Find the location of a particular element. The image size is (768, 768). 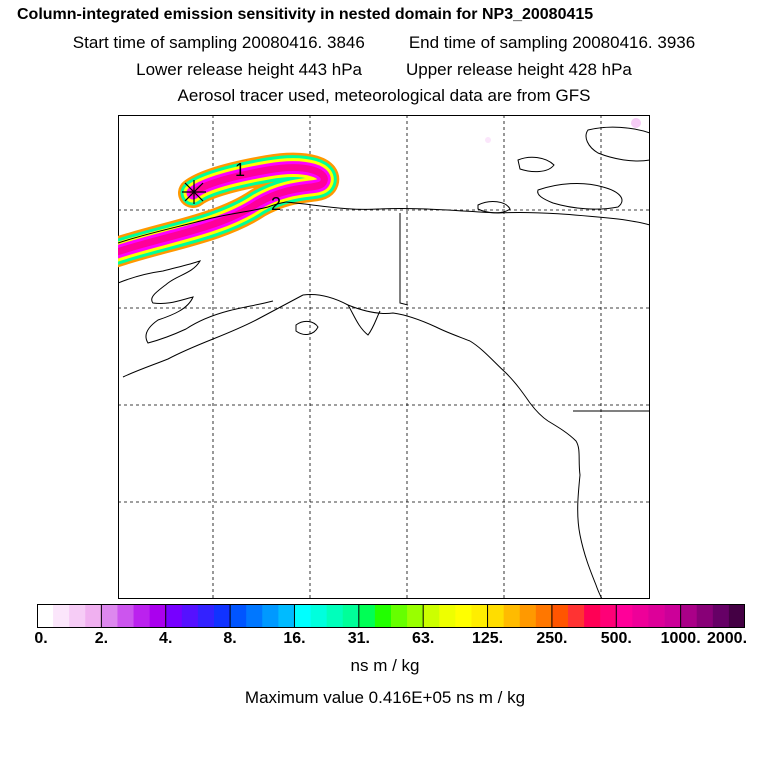

colorbar is located at coordinates (391, 616).